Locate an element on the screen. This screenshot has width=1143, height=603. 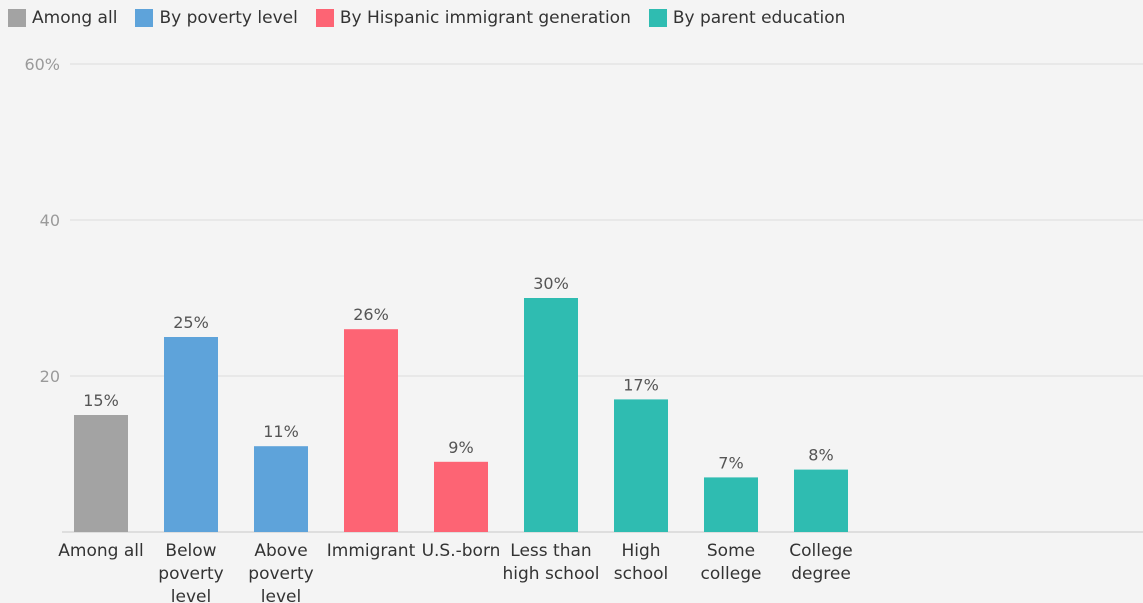
category-label: Above is located at coordinates (280, 551).